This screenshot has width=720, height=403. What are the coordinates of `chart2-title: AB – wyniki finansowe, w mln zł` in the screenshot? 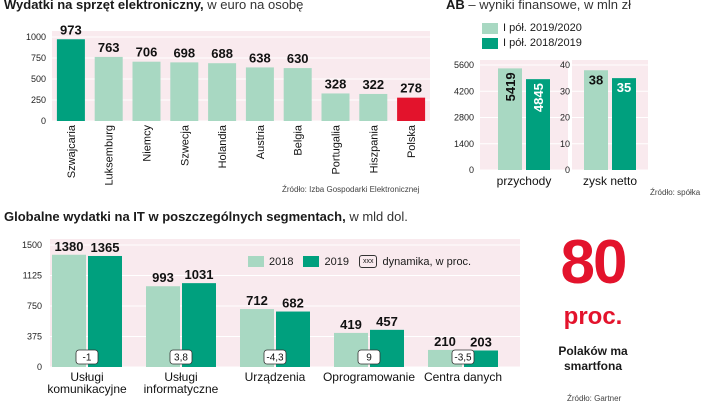 It's located at (538, 6).